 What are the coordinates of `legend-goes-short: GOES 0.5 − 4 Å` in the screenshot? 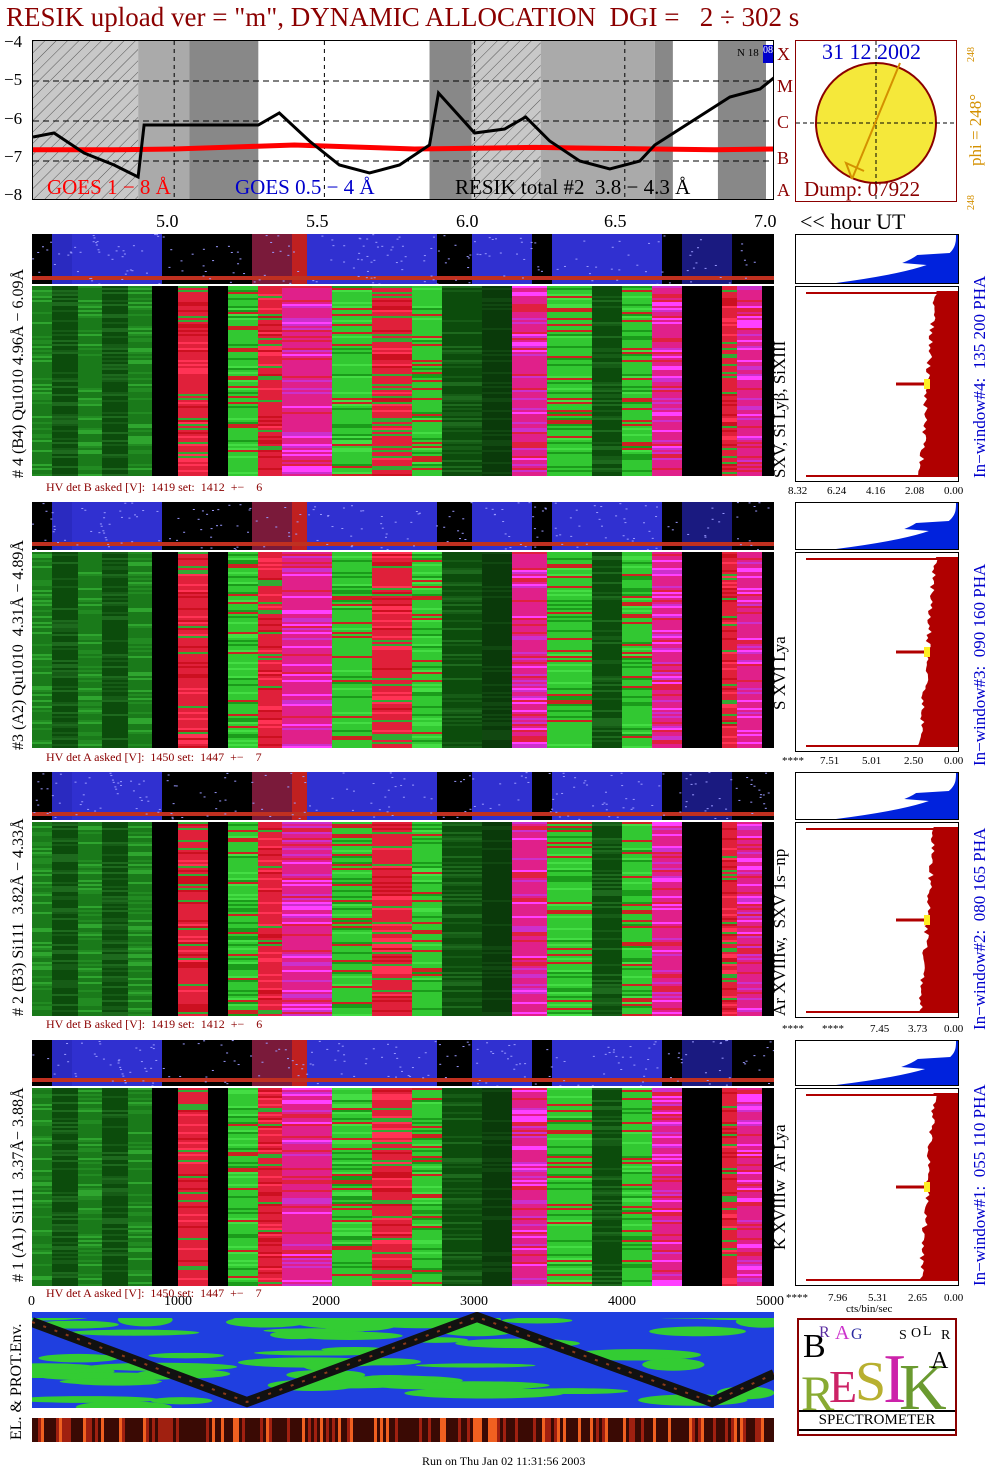 It's located at (305, 187).